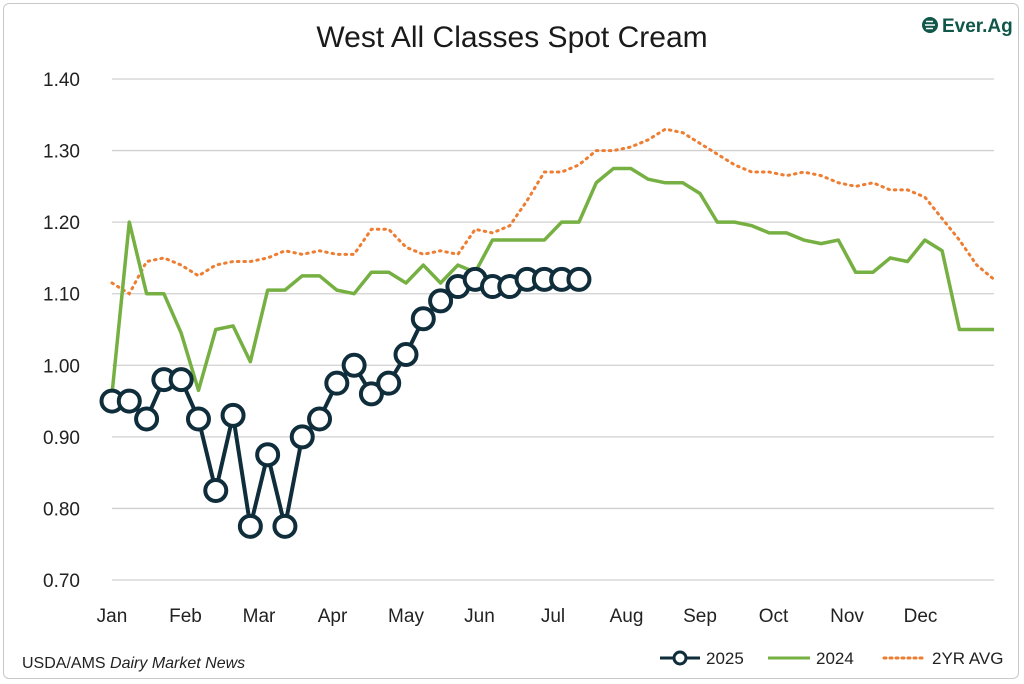 Image resolution: width=1024 pixels, height=684 pixels. I want to click on legend-label-2yr-avg: 2YR AVG, so click(968, 658).